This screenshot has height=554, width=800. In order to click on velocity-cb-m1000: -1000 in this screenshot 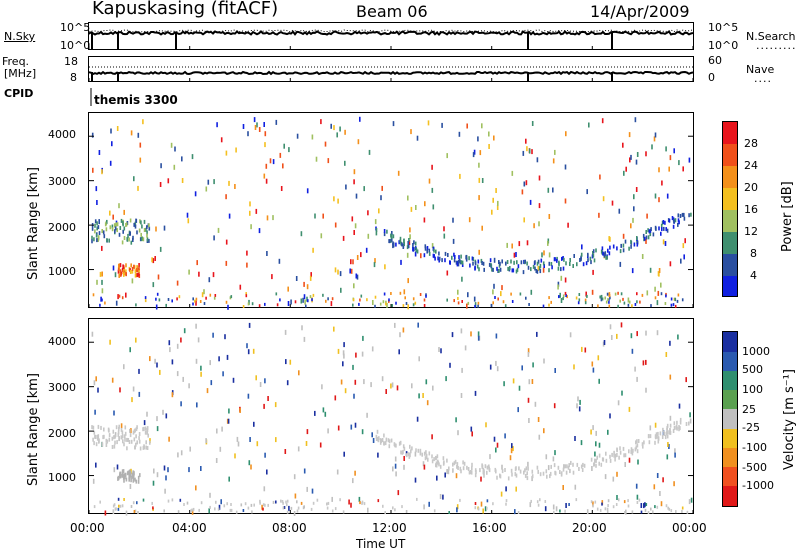, I will do `click(758, 485)`.